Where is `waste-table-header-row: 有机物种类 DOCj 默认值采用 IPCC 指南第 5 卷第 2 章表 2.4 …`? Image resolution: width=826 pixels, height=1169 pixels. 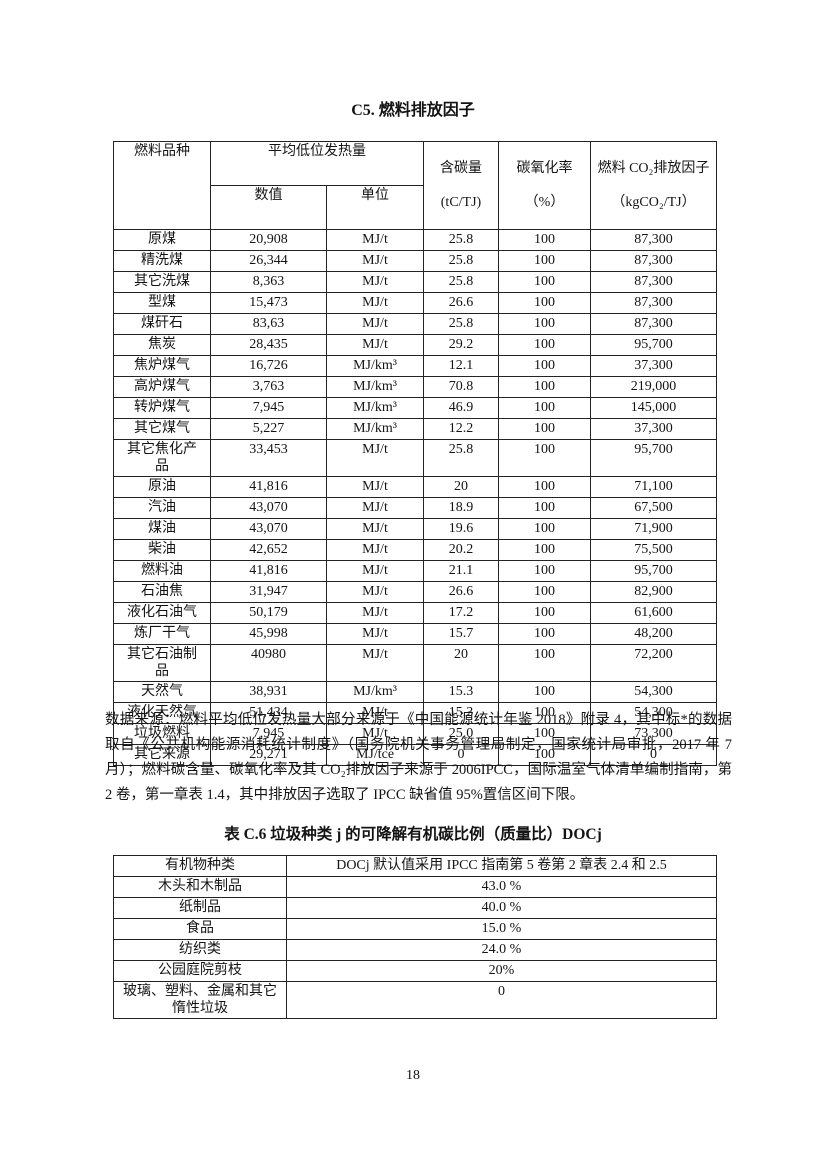 waste-table-header-row: 有机物种类 DOCj 默认值采用 IPCC 指南第 5 卷第 2 章表 2.4 … is located at coordinates (415, 866).